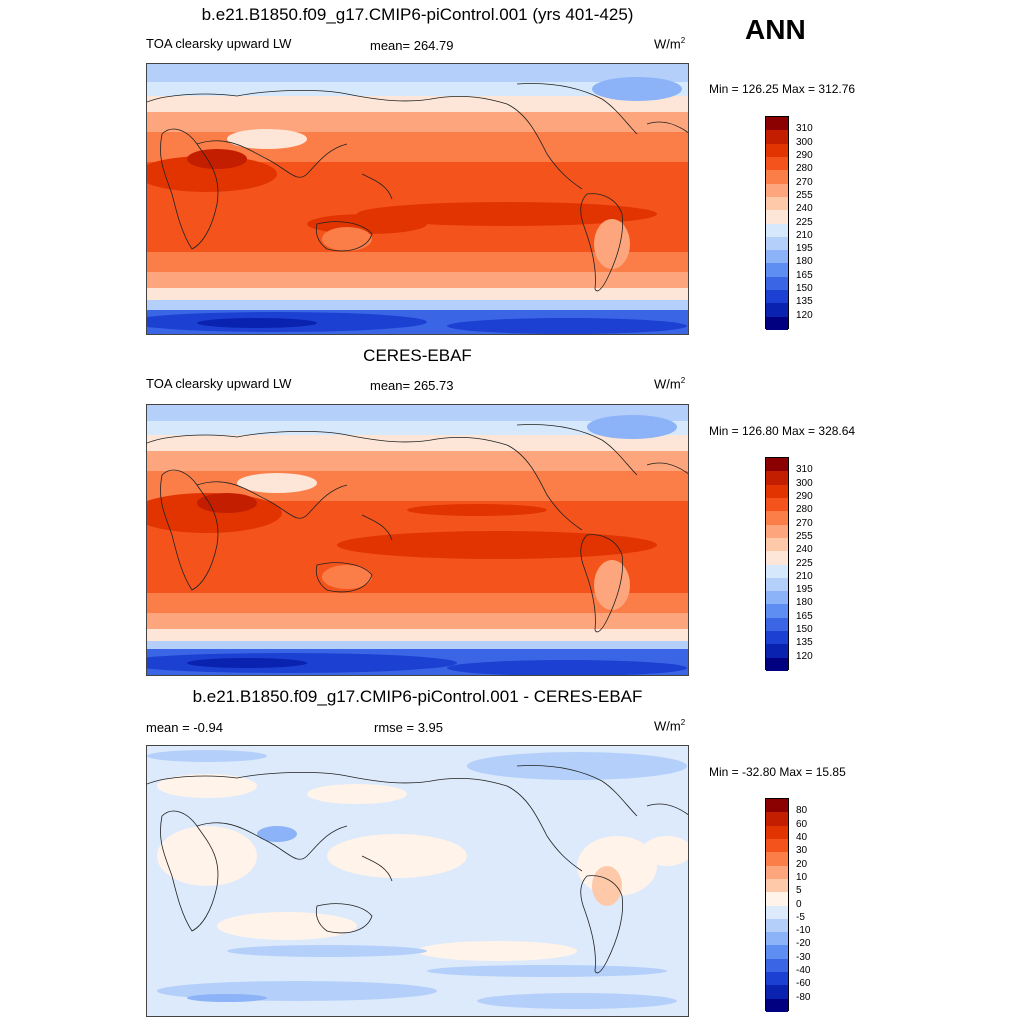 The width and height of the screenshot is (1024, 1024). I want to click on colorbar-tick-label: 210, so click(804, 235).